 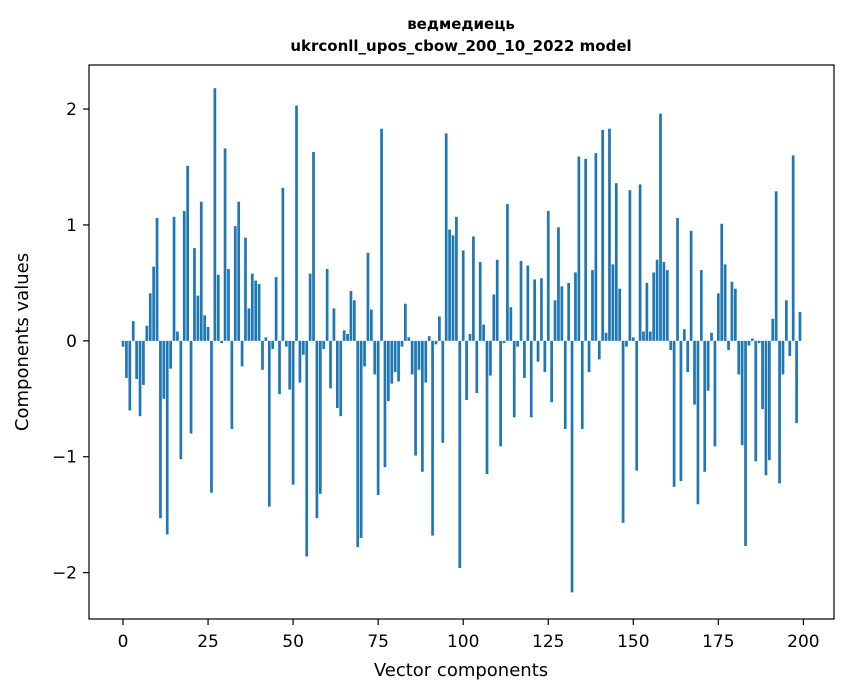 What do you see at coordinates (64, 458) in the screenshot?
I see `y-tick-label: −1` at bounding box center [64, 458].